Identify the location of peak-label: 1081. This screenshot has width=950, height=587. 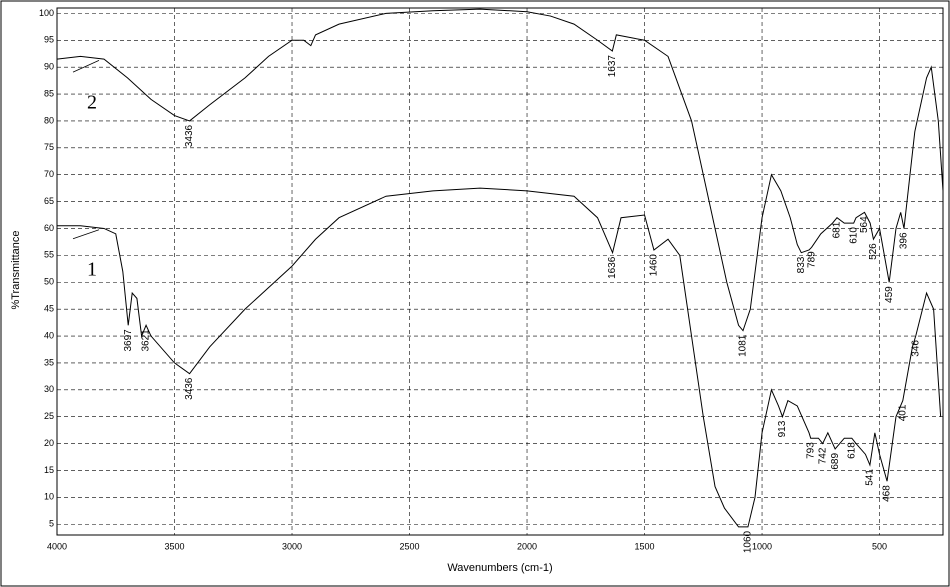
(743, 345).